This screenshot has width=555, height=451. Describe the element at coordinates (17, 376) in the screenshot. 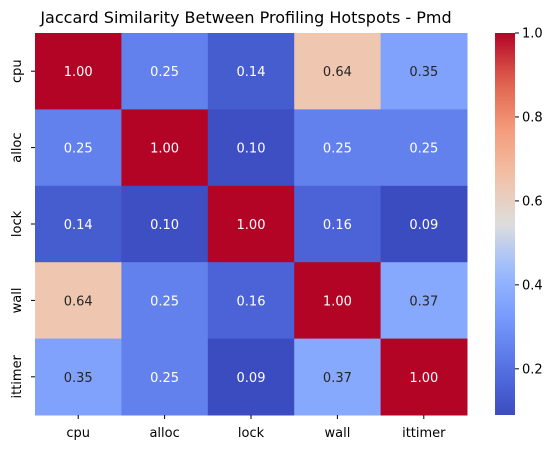

I see `y-tick-label: ittimer` at that location.